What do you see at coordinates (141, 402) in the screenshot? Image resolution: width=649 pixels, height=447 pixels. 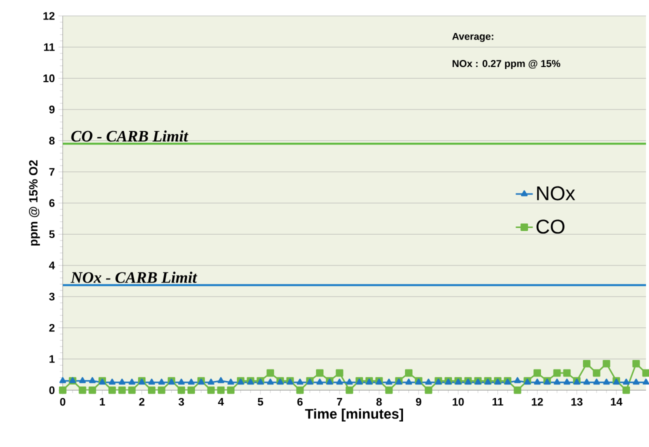 I see `x-tick-label: 2` at bounding box center [141, 402].